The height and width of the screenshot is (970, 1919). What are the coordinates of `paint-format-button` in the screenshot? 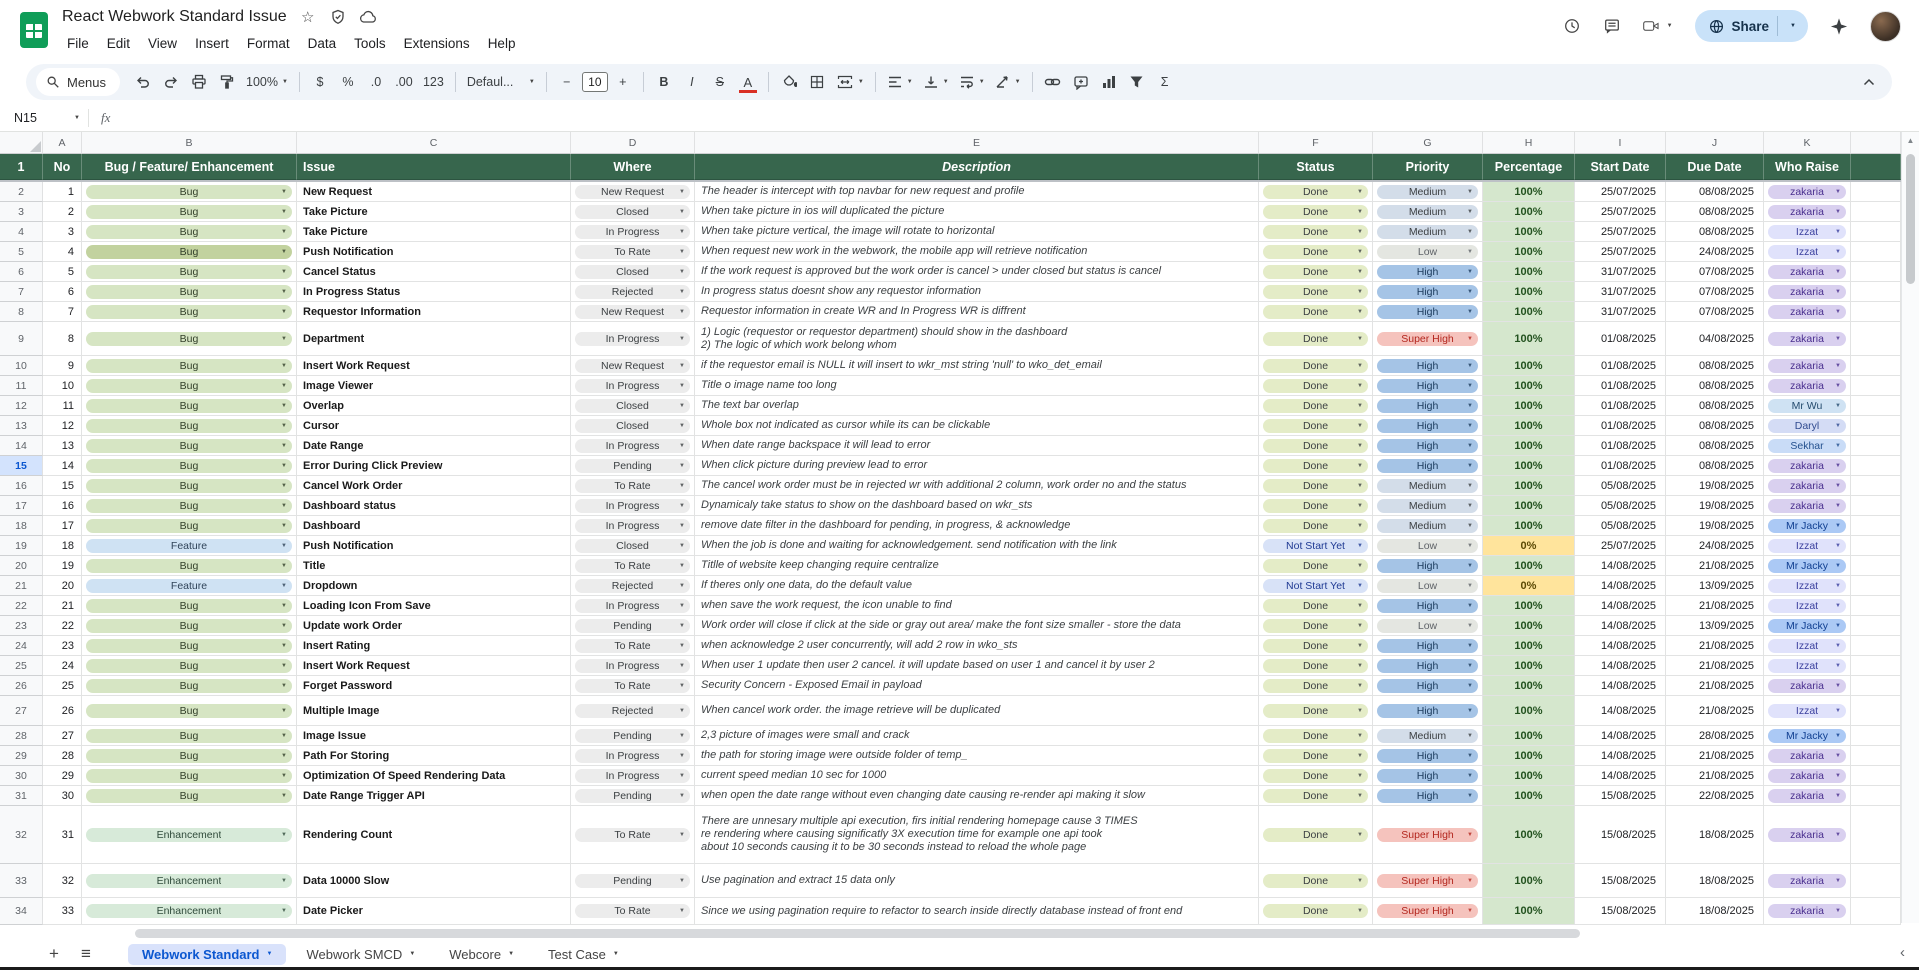 It's located at (227, 82).